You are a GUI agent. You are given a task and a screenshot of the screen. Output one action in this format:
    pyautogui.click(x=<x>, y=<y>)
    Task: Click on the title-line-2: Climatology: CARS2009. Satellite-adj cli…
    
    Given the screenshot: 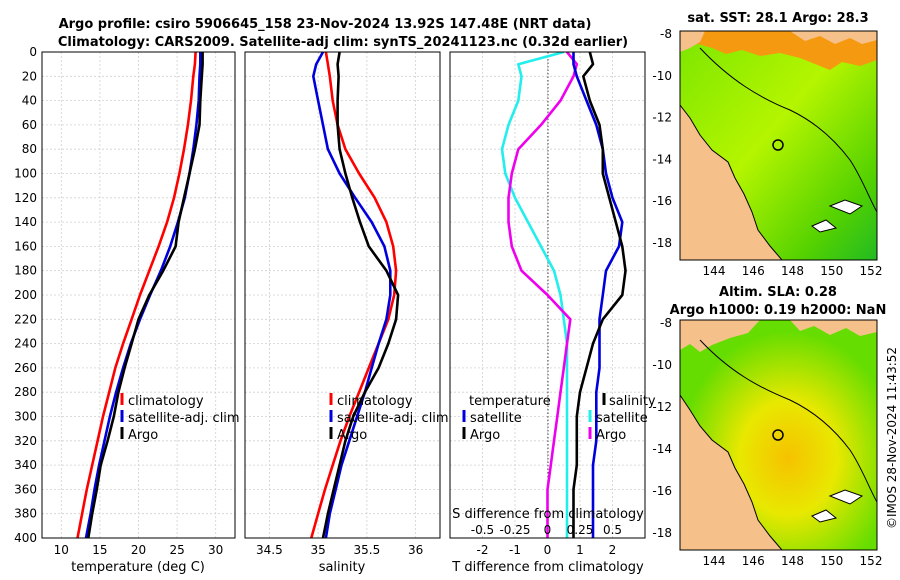 What is the action you would take?
    pyautogui.click(x=343, y=42)
    